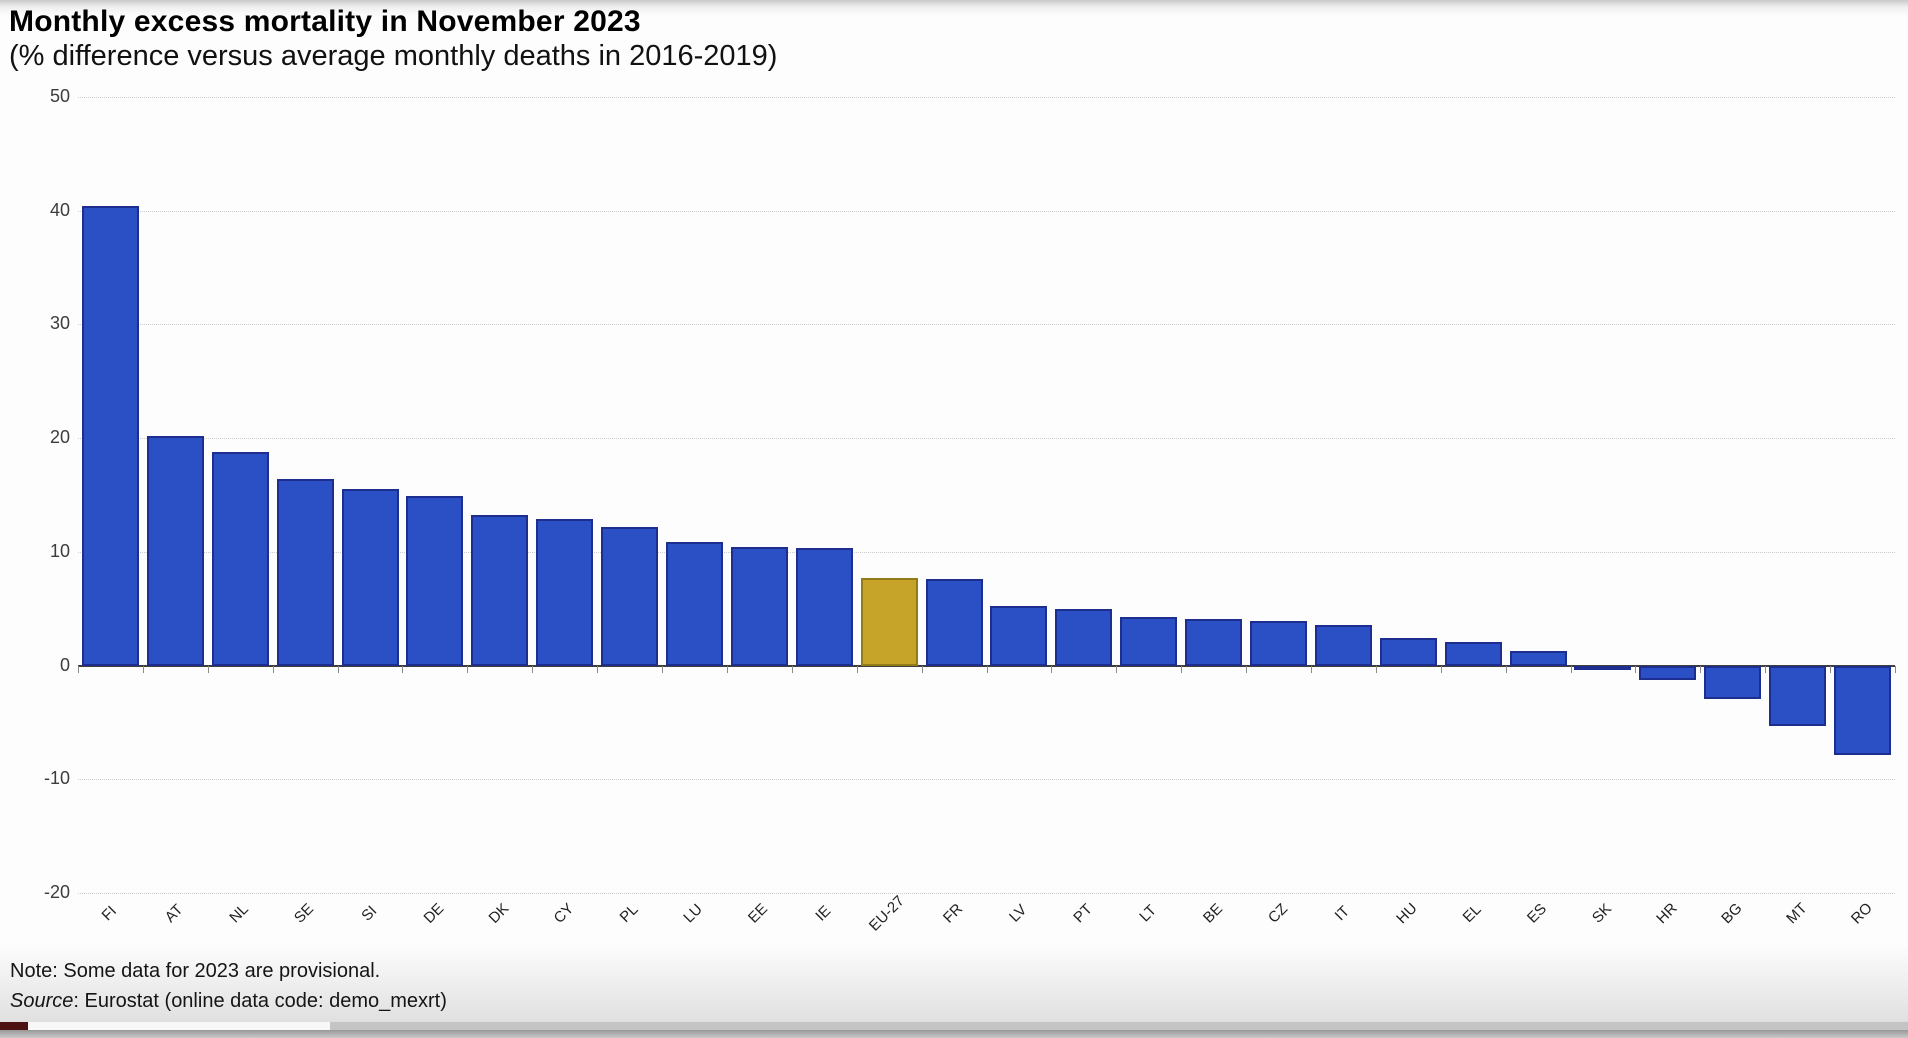 The width and height of the screenshot is (1908, 1038). I want to click on bar-IT, so click(1343, 645).